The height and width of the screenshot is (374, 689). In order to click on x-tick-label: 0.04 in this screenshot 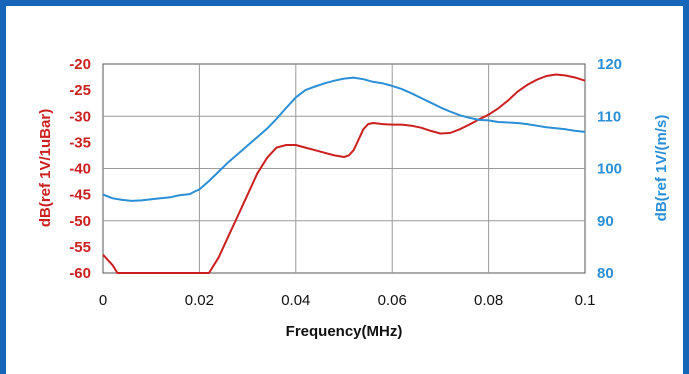, I will do `click(295, 300)`.